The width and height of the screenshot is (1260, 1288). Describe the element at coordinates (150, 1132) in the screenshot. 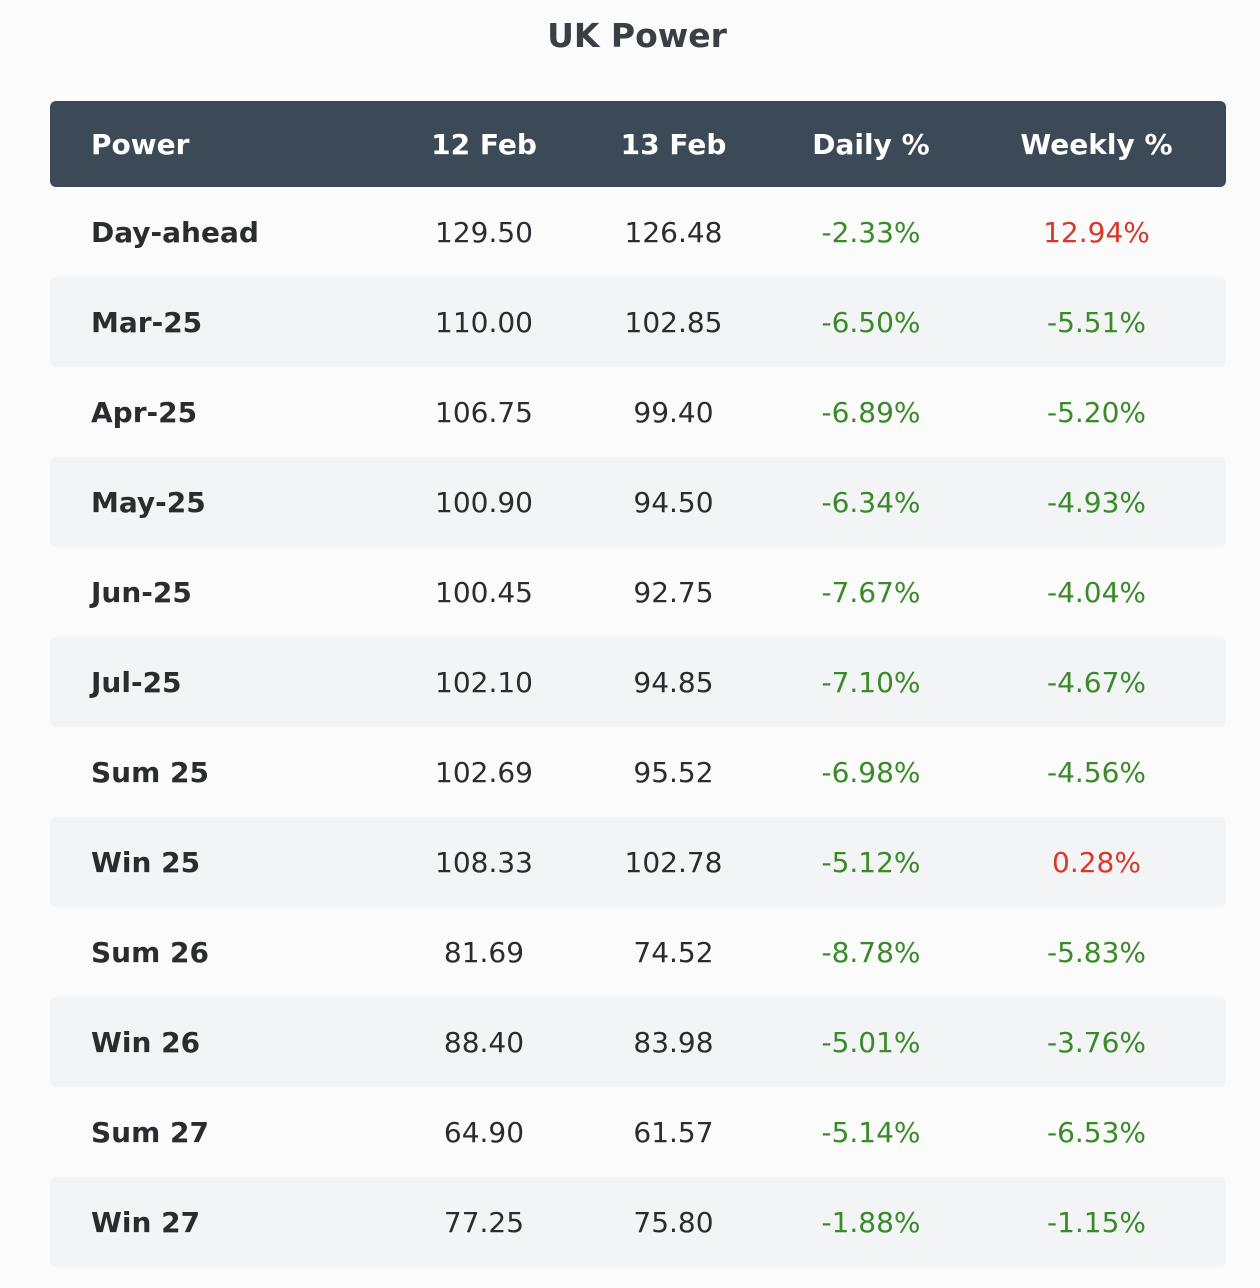

I see `row-label: Sum 27` at that location.